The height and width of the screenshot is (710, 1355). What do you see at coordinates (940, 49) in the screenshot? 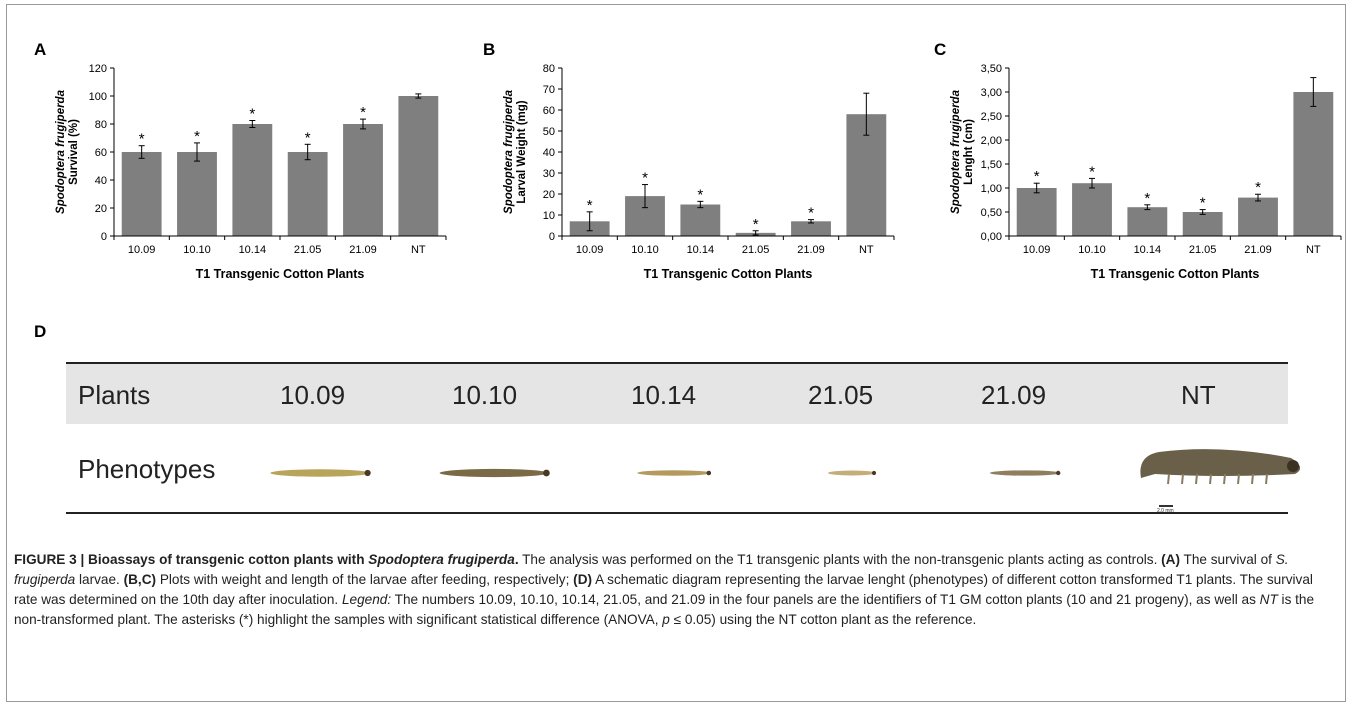
I see `panel-label-c: C` at bounding box center [940, 49].